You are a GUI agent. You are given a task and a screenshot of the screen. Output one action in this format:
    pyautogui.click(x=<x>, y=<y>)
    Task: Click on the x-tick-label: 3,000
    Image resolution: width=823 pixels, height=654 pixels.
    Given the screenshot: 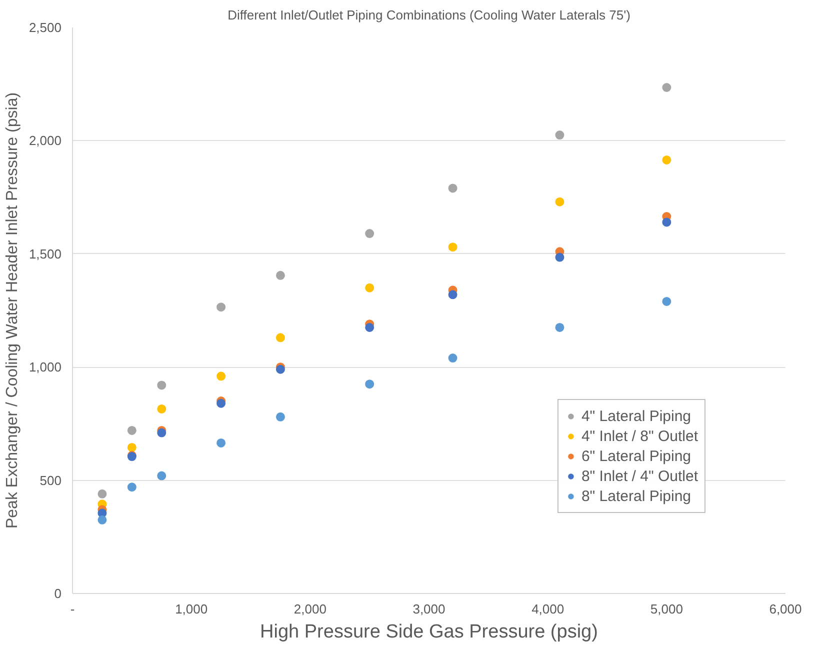 What is the action you would take?
    pyautogui.click(x=429, y=609)
    